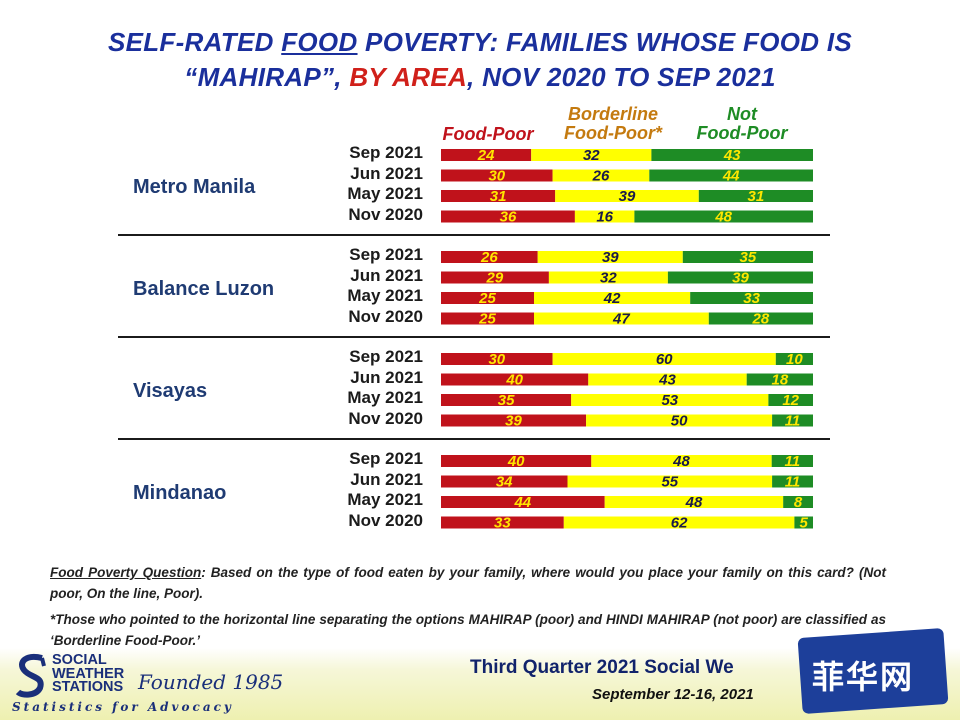 Image resolution: width=960 pixels, height=720 pixels. I want to click on data-label: 60, so click(664, 359).